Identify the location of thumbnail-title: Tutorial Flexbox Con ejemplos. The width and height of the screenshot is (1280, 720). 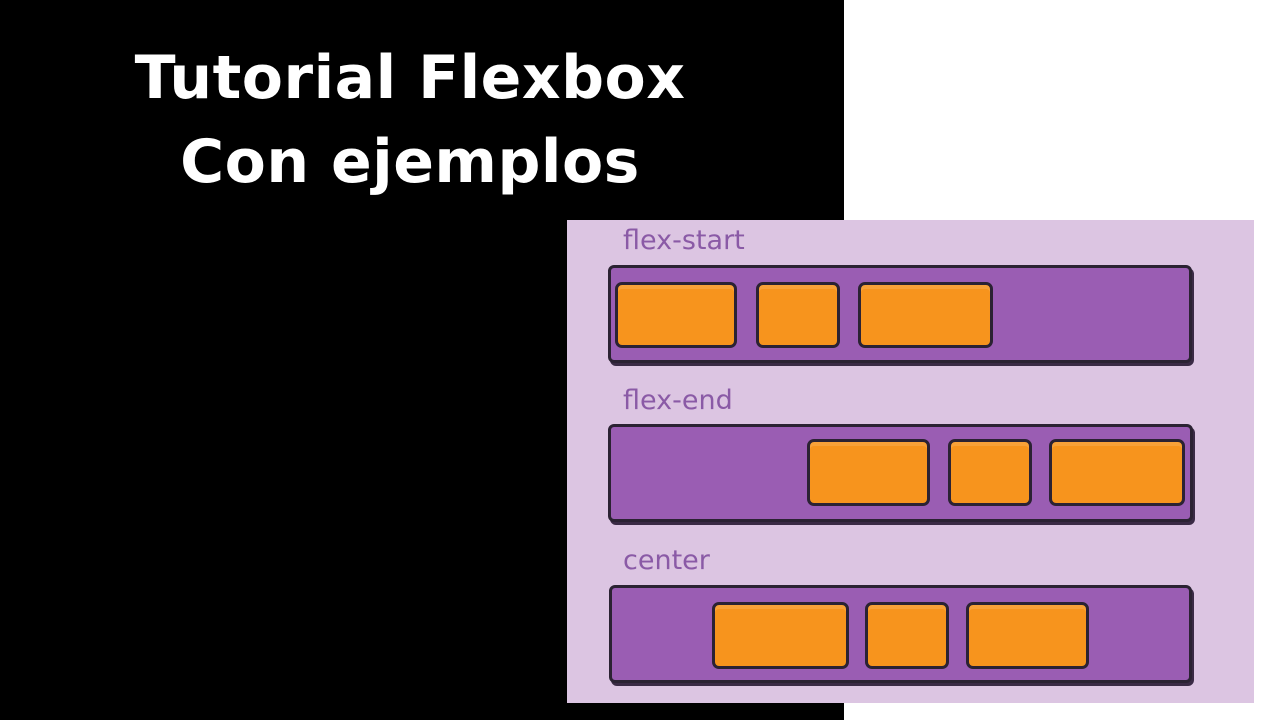
(410, 120).